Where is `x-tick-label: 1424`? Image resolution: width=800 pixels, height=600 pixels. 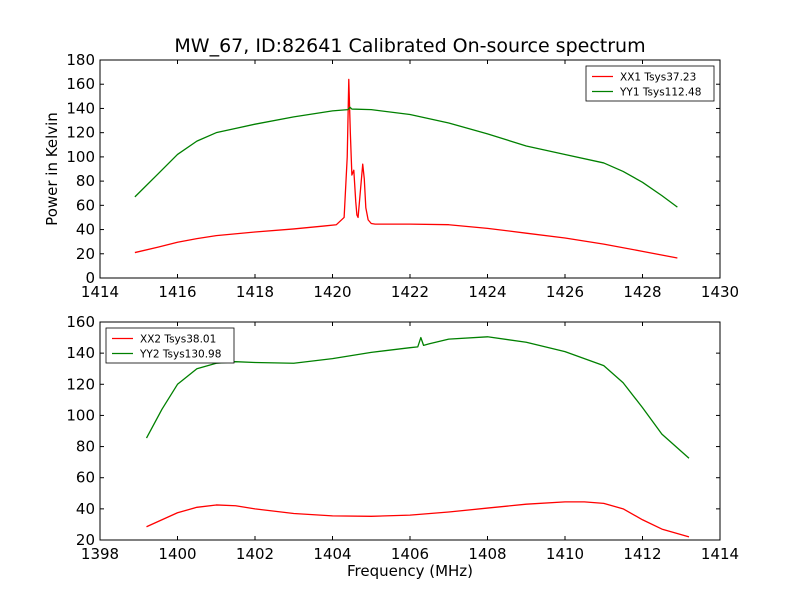 x-tick-label: 1424 is located at coordinates (487, 292).